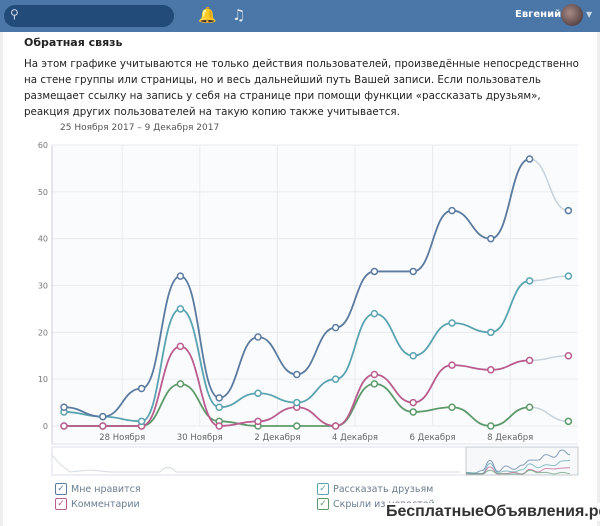 The height and width of the screenshot is (526, 600). Describe the element at coordinates (89, 16) in the screenshot. I see `search-input: ⚲` at that location.